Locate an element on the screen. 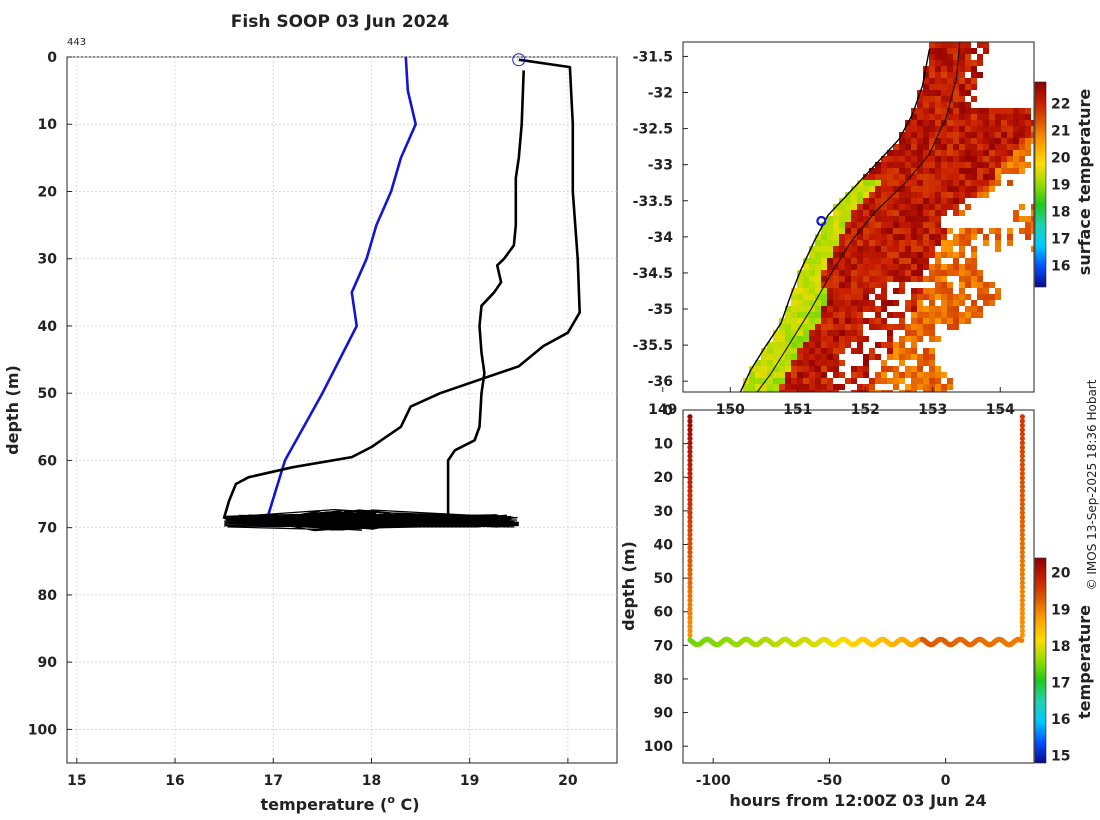 This screenshot has height=820, width=1100. temperature-colorbar is located at coordinates (1040, 660).